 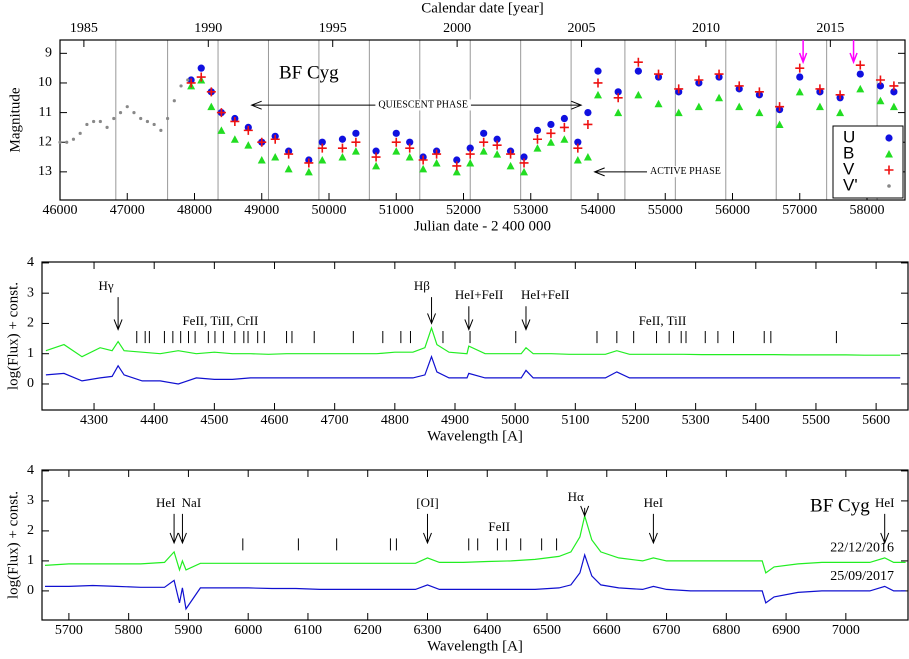 I want to click on annotation: QUIESCENT PHASE, so click(x=423, y=104).